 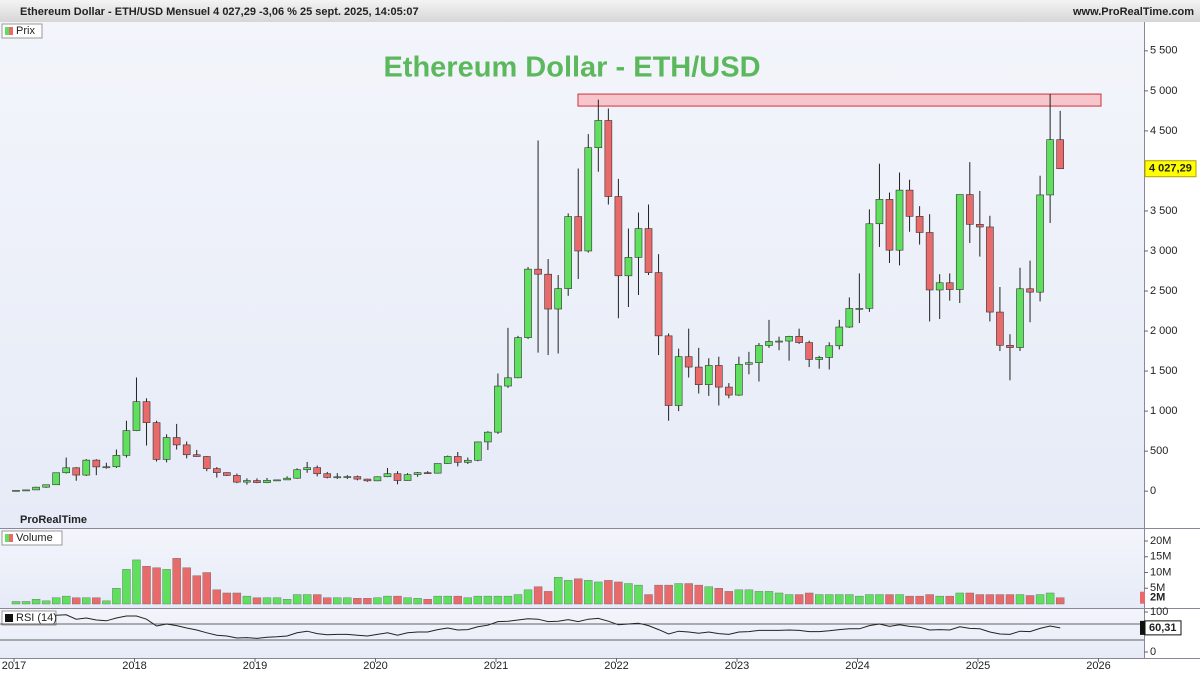 I want to click on x-tick-label: 2019, so click(x=255, y=666).